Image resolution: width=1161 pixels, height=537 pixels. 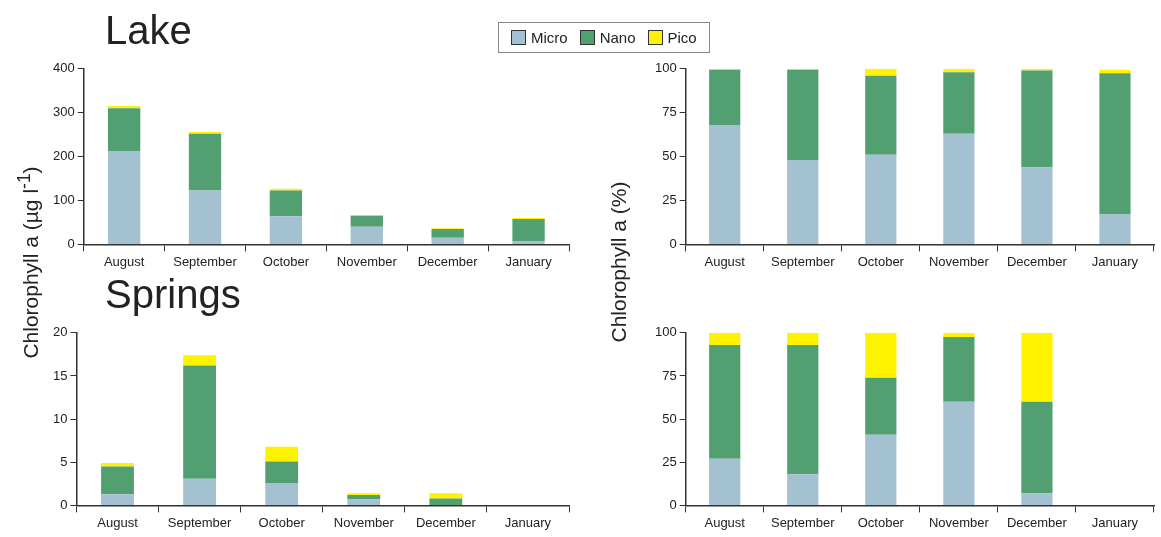 I want to click on y-tick-label: 5, so click(x=64, y=461).